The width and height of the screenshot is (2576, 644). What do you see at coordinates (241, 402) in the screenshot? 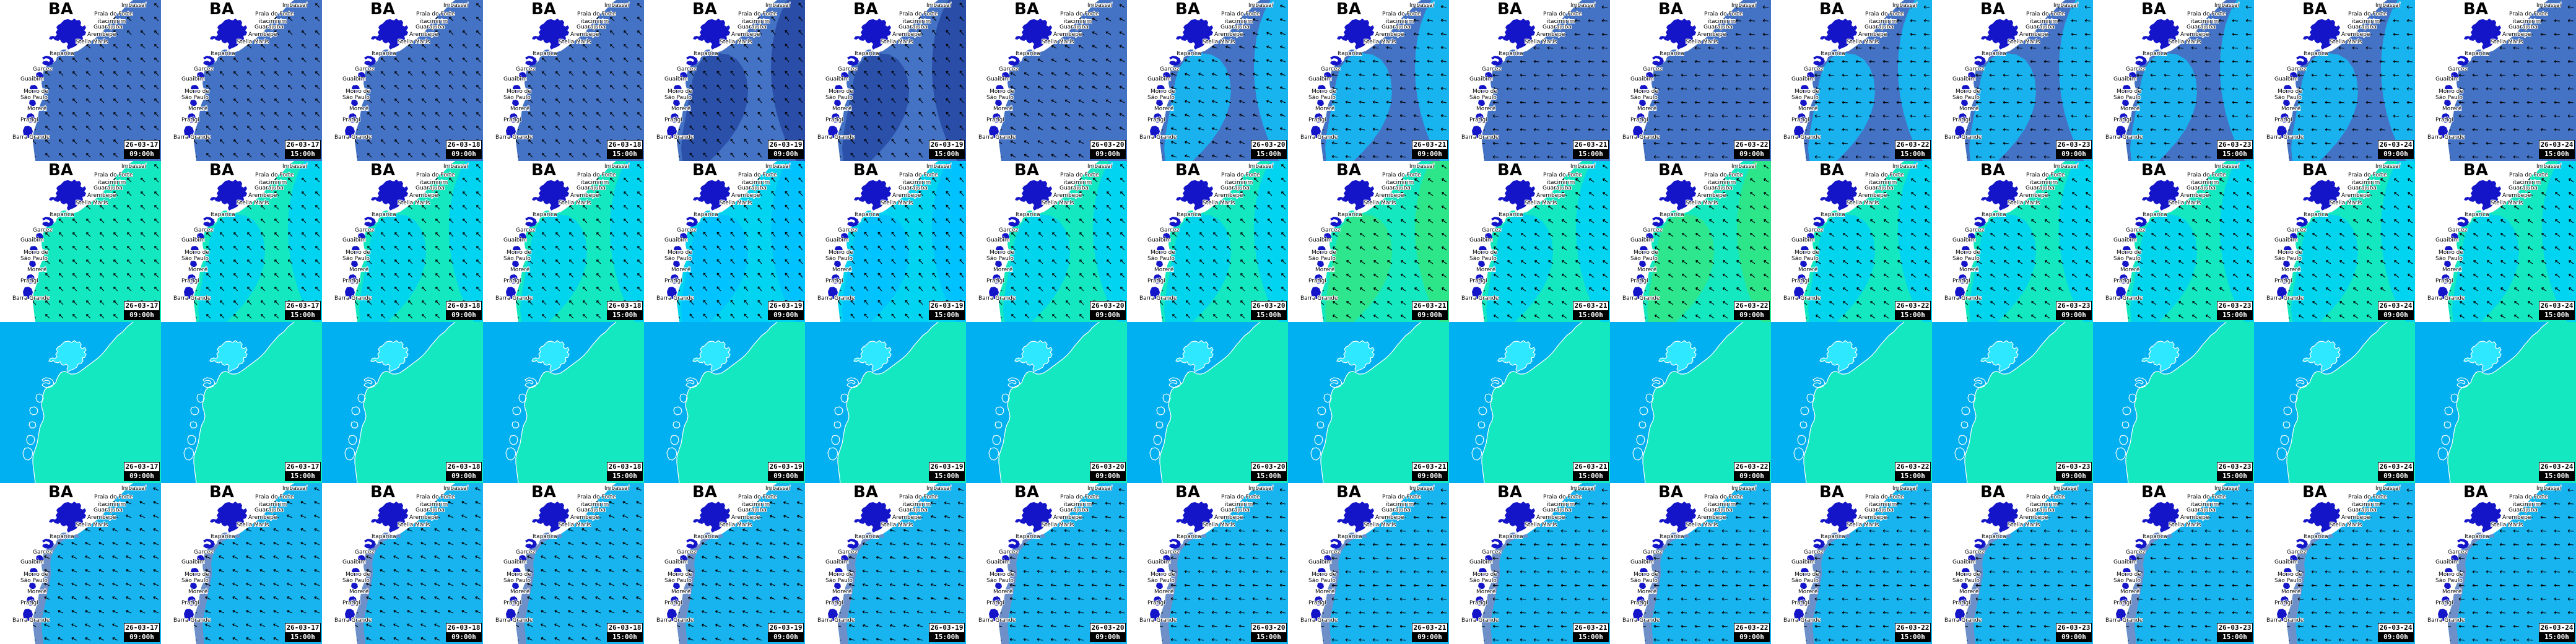
I see `forecast-map-tile: 26-03-17 15:00h` at bounding box center [241, 402].